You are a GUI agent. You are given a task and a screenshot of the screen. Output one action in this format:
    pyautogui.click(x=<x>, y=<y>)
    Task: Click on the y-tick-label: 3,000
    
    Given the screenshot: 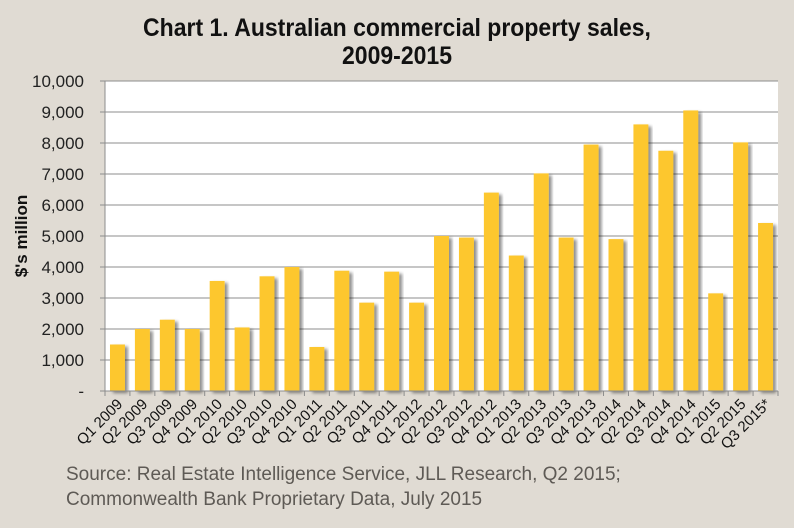 What is the action you would take?
    pyautogui.click(x=62, y=298)
    